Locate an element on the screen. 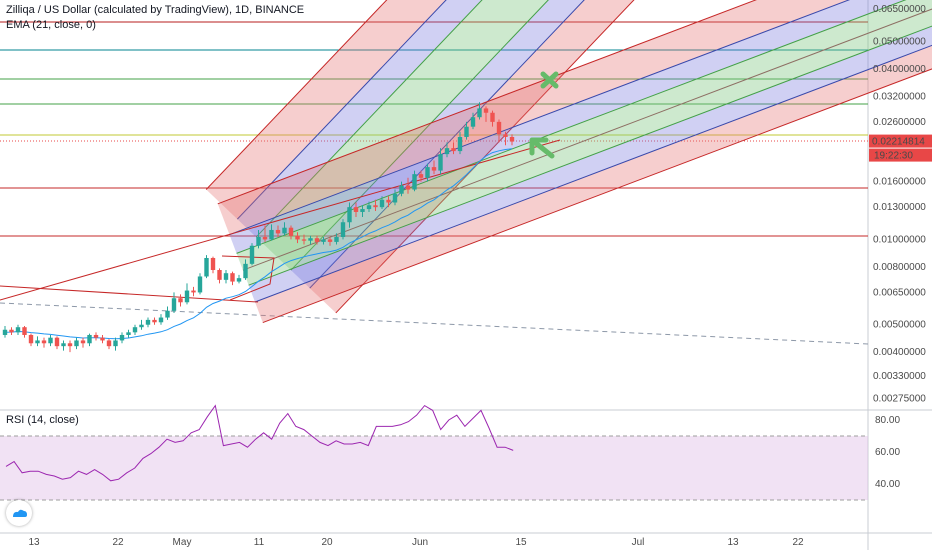  rsi-band is located at coordinates (434, 468).